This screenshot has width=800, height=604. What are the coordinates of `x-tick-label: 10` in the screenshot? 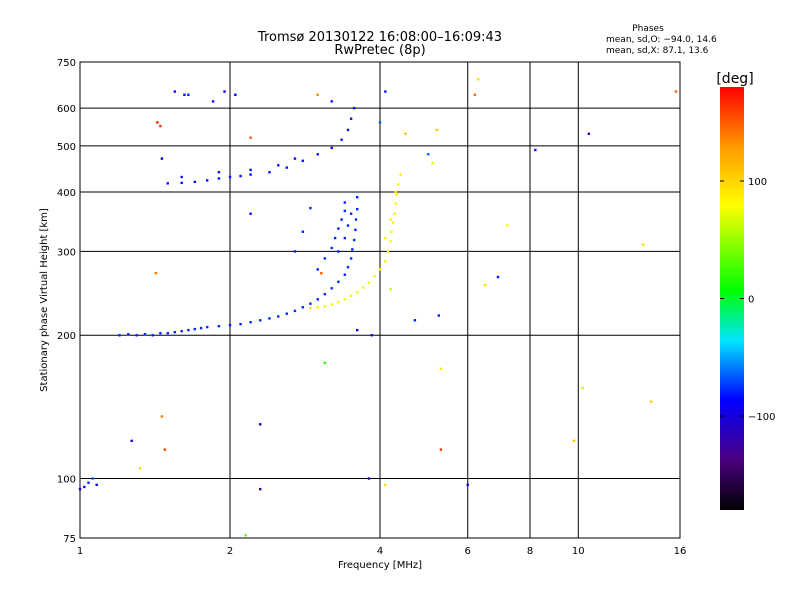 It's located at (578, 551).